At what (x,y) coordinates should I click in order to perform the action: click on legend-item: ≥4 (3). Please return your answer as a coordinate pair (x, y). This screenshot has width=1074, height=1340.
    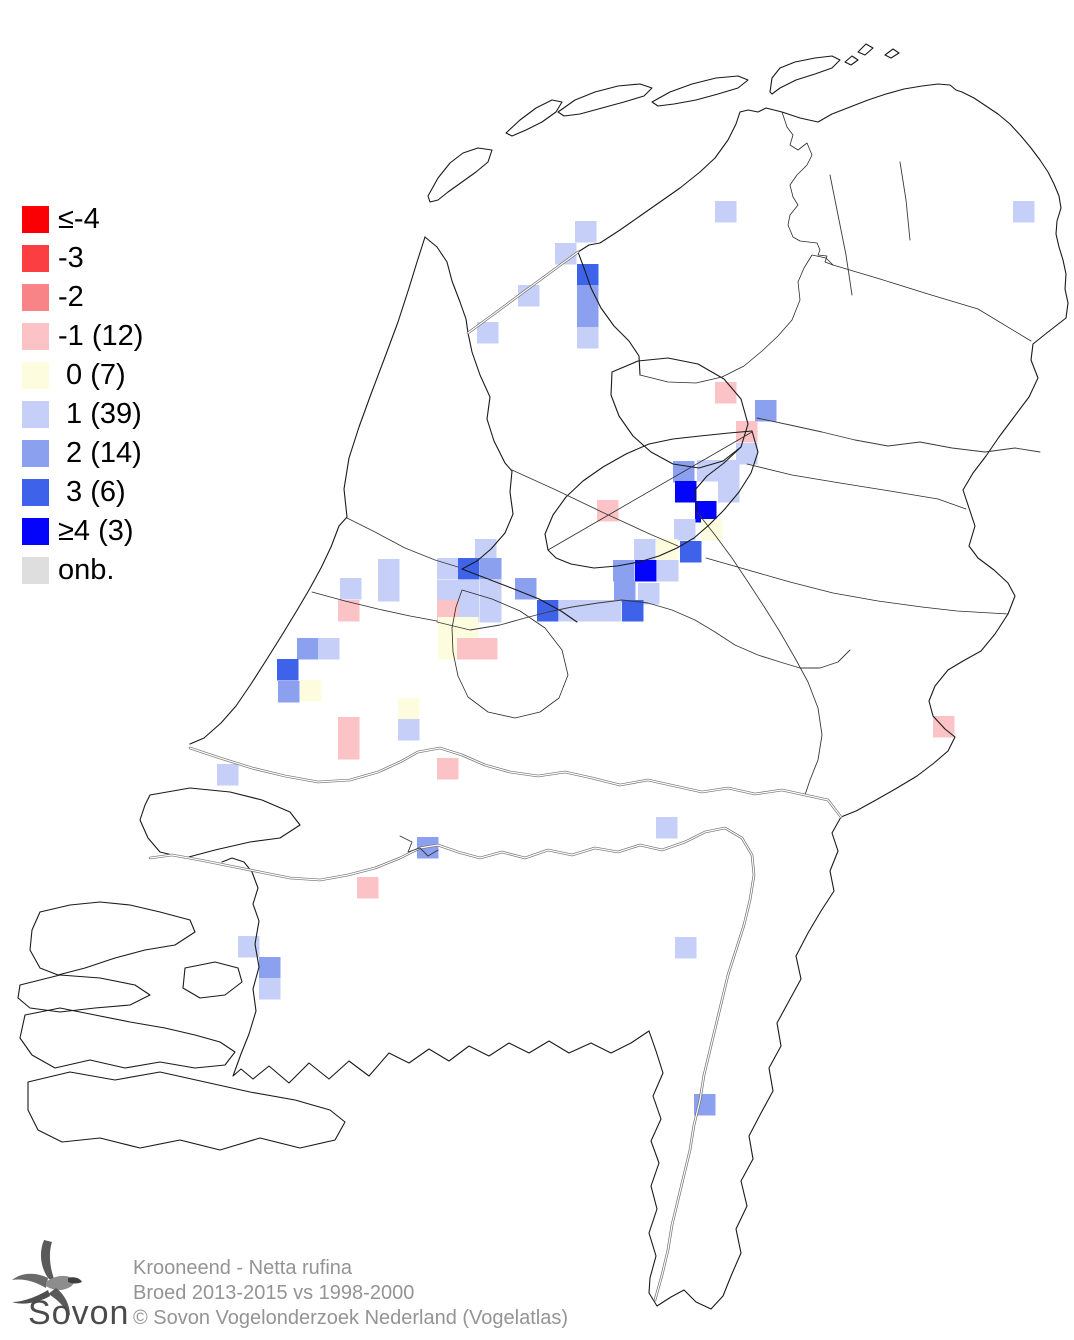
    Looking at the image, I should click on (82, 531).